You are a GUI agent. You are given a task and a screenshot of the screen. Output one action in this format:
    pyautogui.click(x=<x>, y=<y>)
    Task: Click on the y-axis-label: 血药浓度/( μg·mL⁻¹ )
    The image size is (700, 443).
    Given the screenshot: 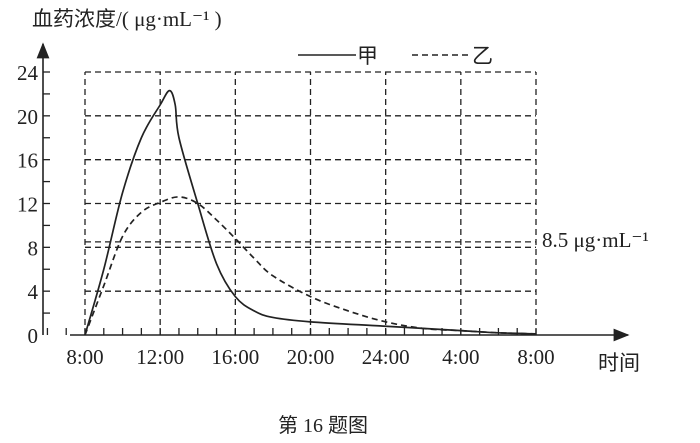 What is the action you would take?
    pyautogui.click(x=127, y=19)
    